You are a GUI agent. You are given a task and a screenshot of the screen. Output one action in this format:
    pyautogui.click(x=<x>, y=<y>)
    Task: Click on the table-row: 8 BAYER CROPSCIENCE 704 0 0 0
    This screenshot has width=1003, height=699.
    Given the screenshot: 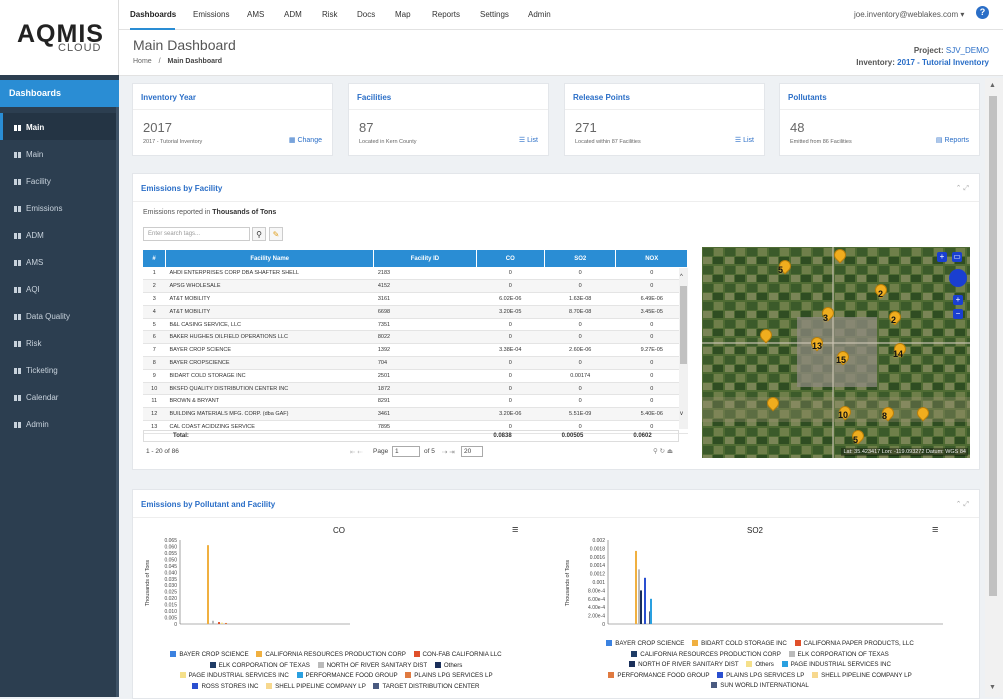 What is the action you would take?
    pyautogui.click(x=415, y=363)
    